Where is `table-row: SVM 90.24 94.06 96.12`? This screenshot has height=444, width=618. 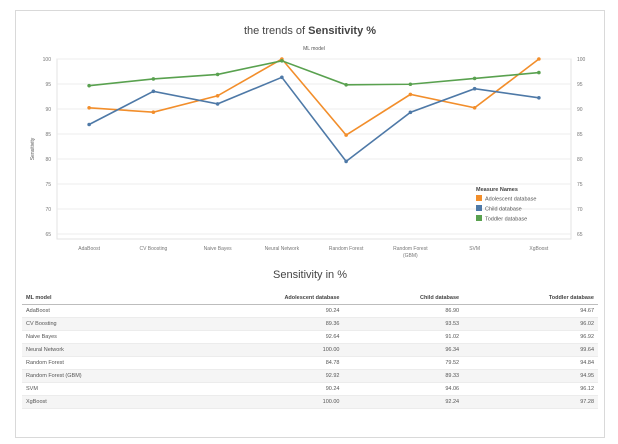 table-row: SVM 90.24 94.06 96.12 is located at coordinates (310, 389).